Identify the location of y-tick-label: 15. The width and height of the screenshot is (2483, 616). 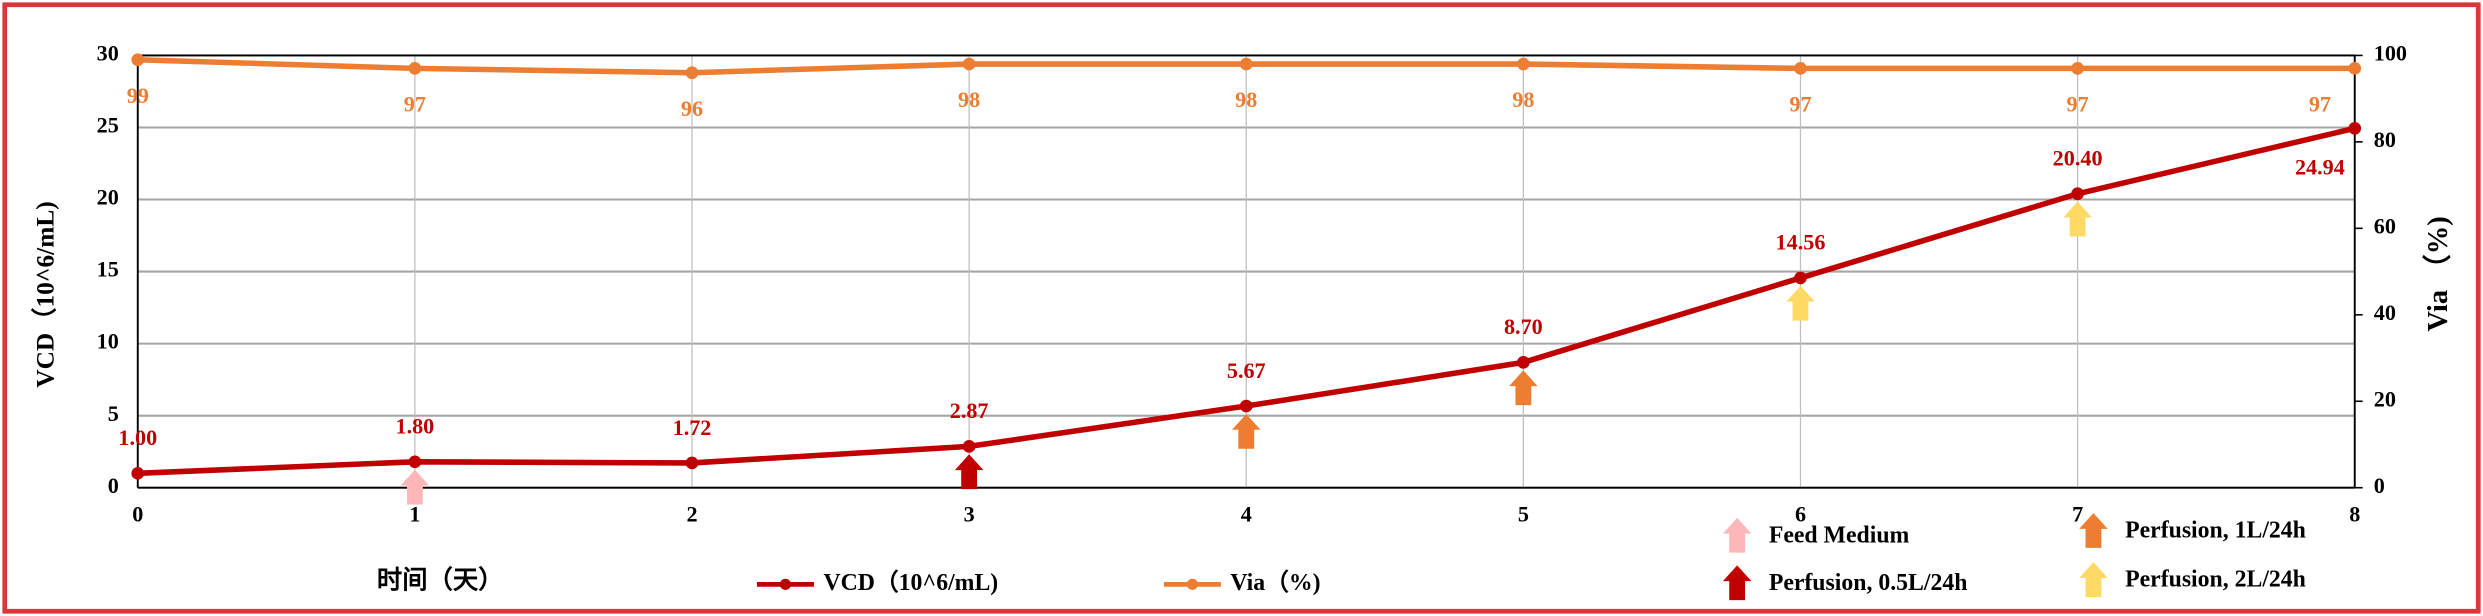
(108, 269).